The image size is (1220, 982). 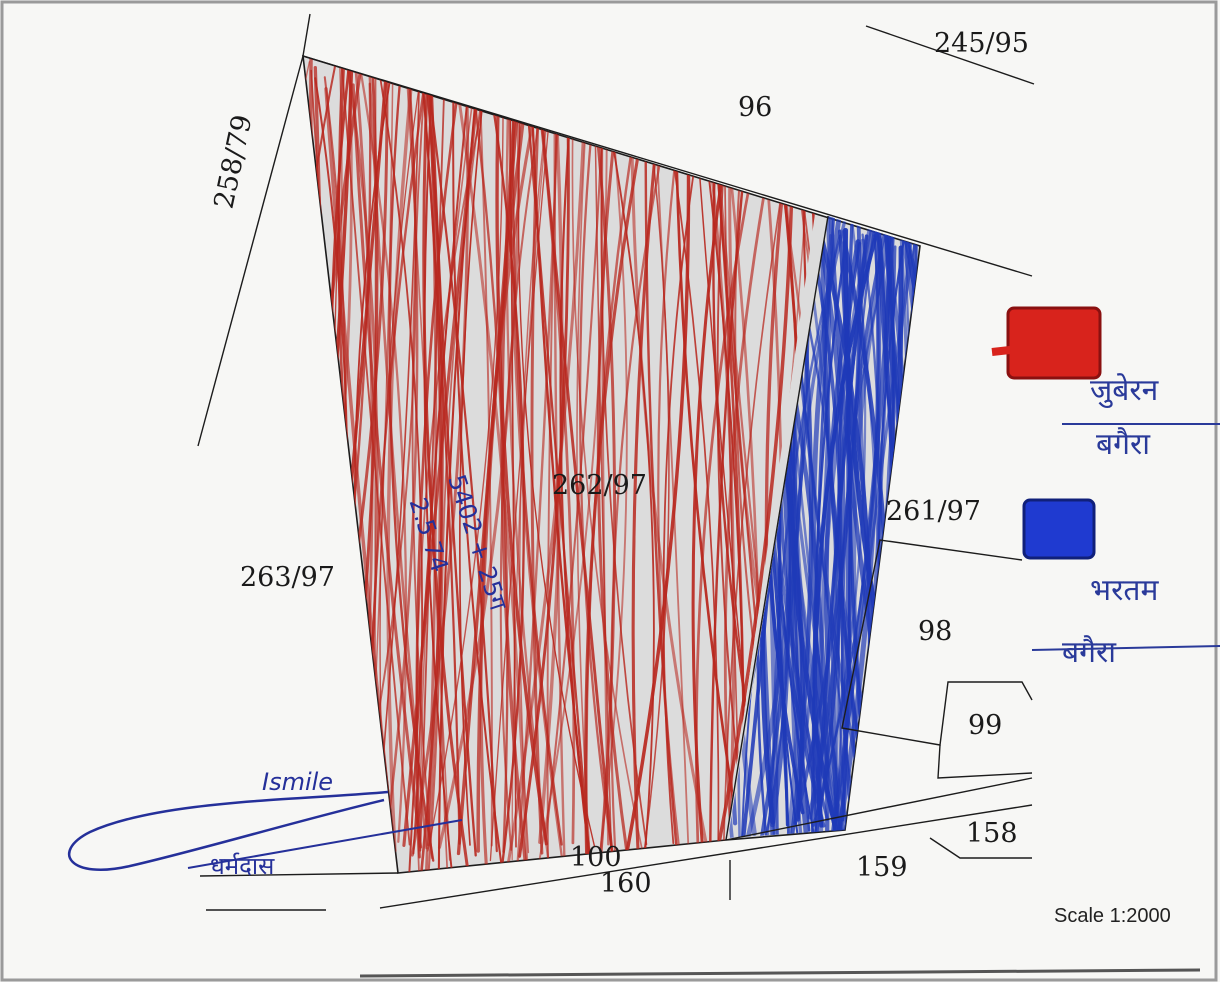 I want to click on legend-blue-underline, so click(x=1125, y=648).